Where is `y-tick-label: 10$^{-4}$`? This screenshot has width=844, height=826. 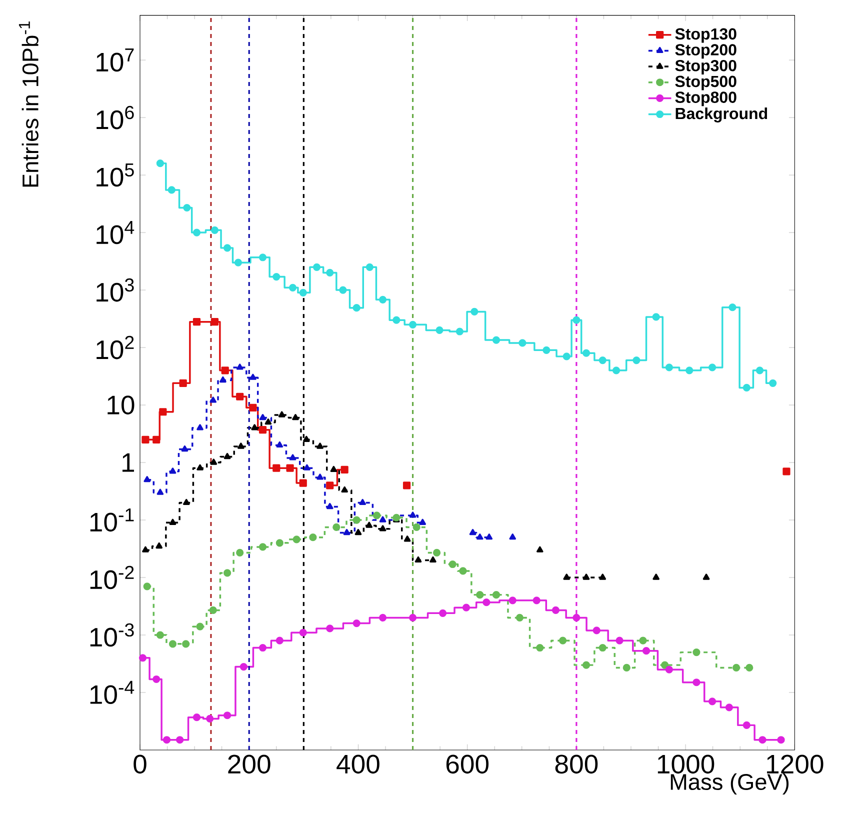
y-tick-label: 10$^{-4}$ is located at coordinates (112, 692).